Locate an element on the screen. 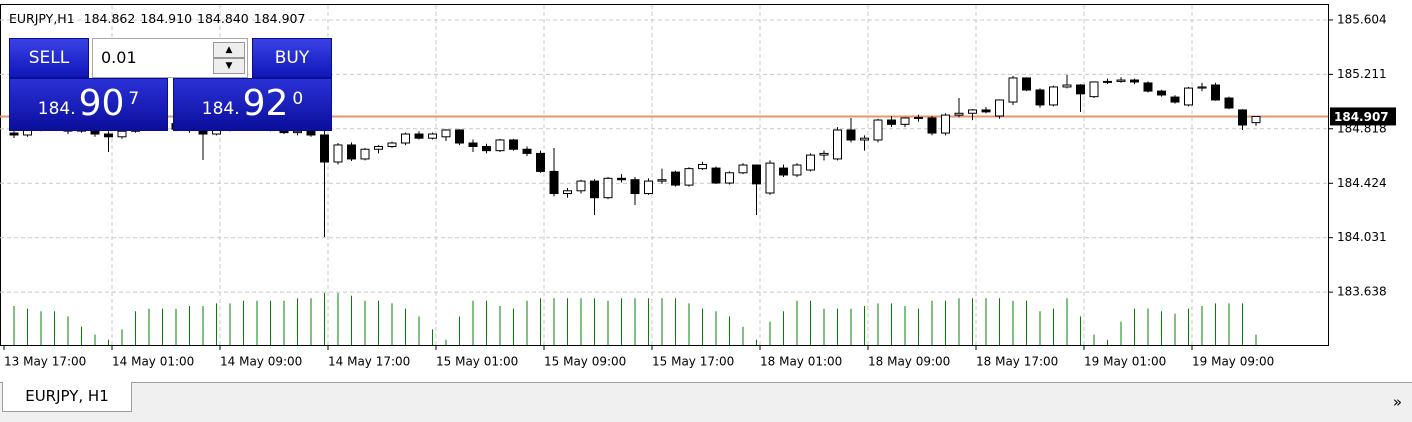  chart-tab: EURJPY, H1 is located at coordinates (67, 397).